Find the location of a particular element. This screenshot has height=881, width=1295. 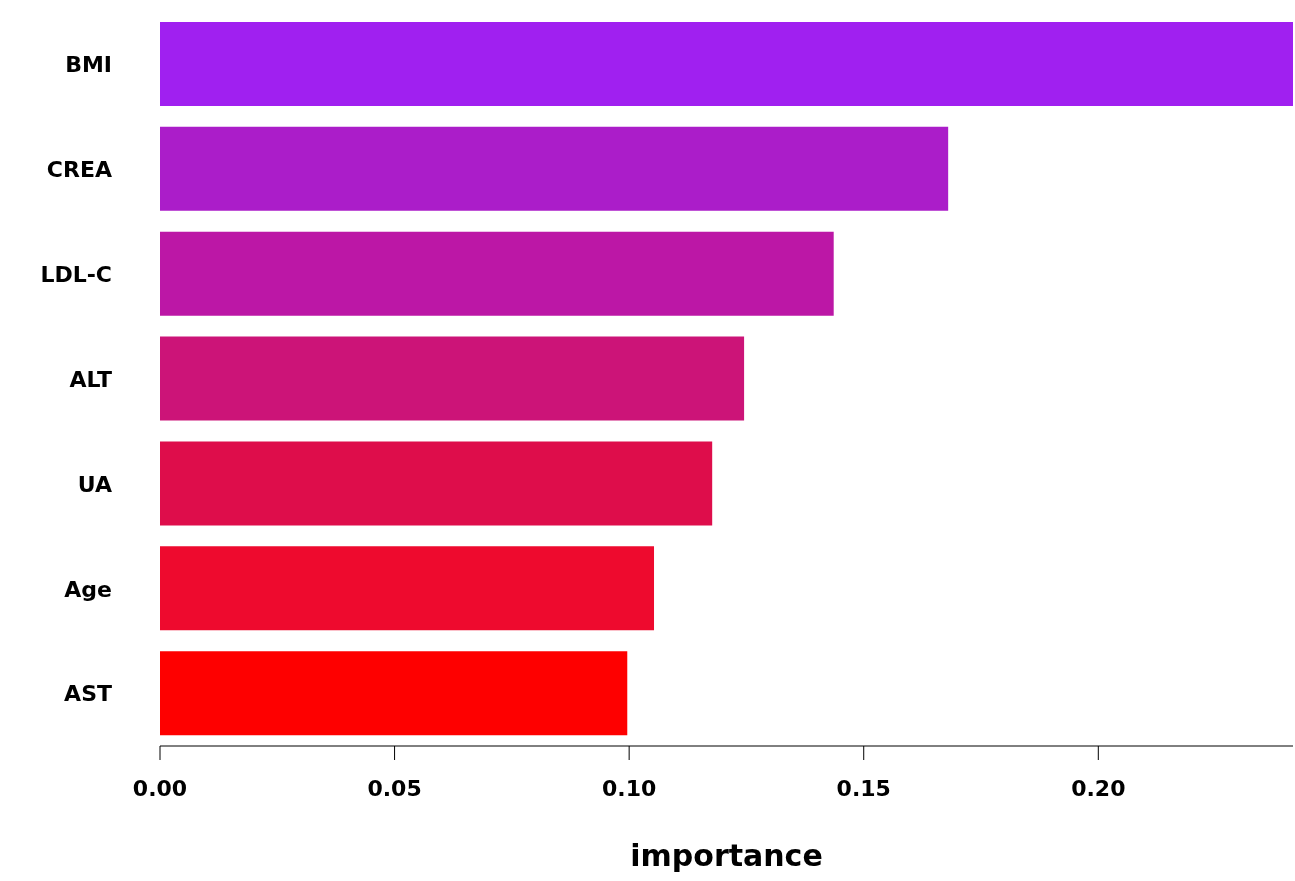

x-tick-label: 0.00 is located at coordinates (160, 788).